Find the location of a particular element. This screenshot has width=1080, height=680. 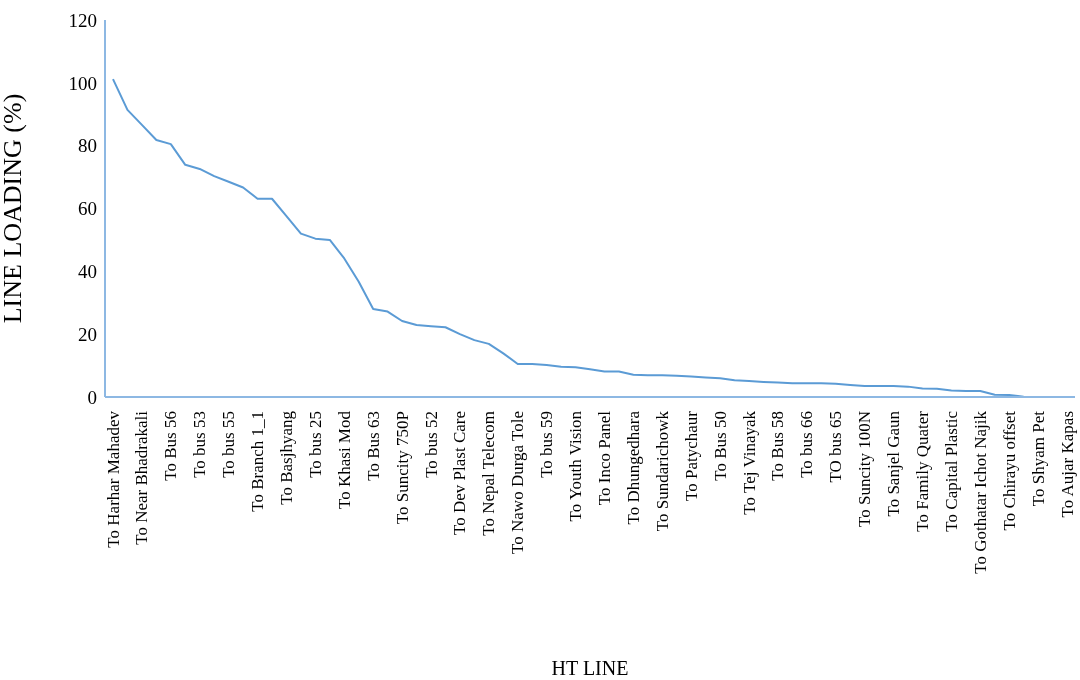

x-tick-label: To Gothatar Ichot Najik is located at coordinates (980, 492).